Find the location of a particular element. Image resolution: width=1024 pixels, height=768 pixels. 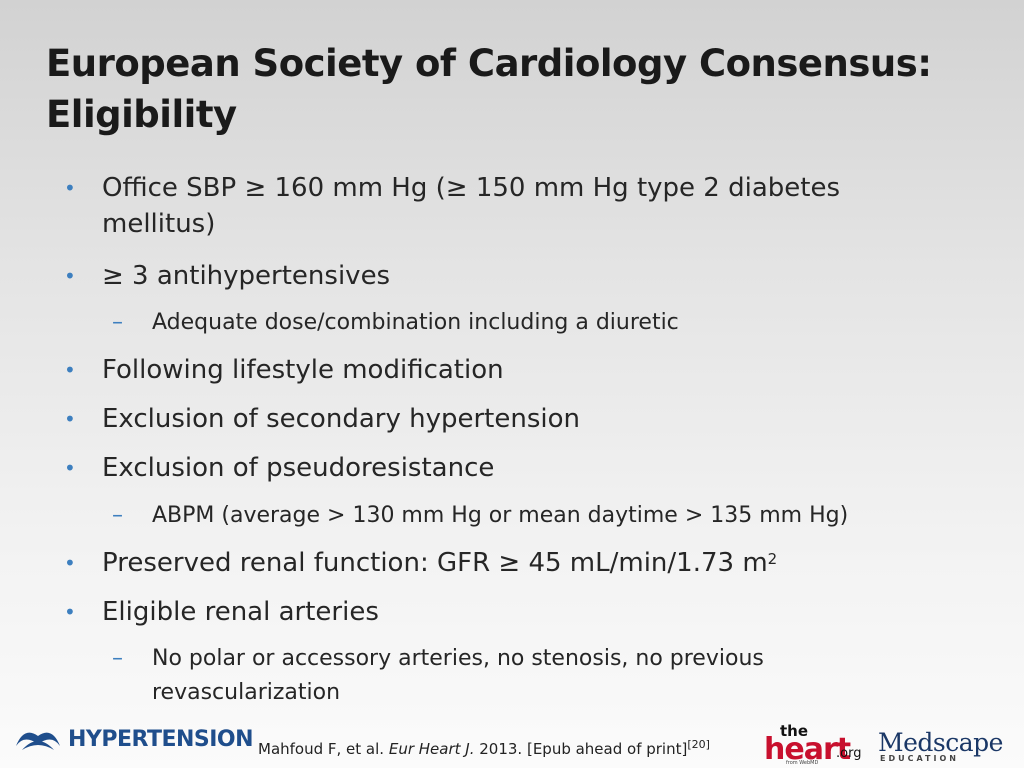

citation-reference: [20] is located at coordinates (698, 744).